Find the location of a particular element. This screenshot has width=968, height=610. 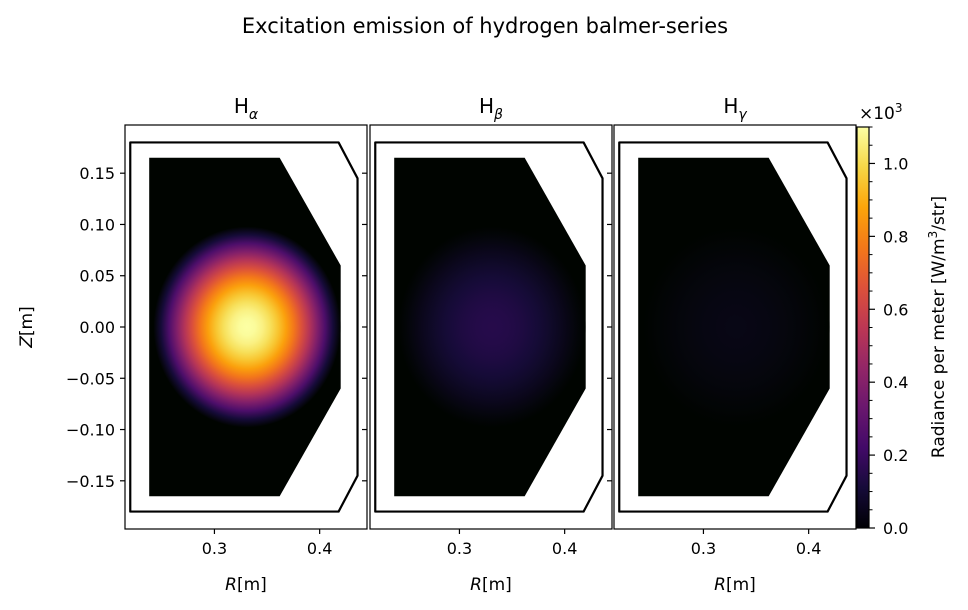

colorbar-multiplier-exp: 3 is located at coordinates (899, 108).